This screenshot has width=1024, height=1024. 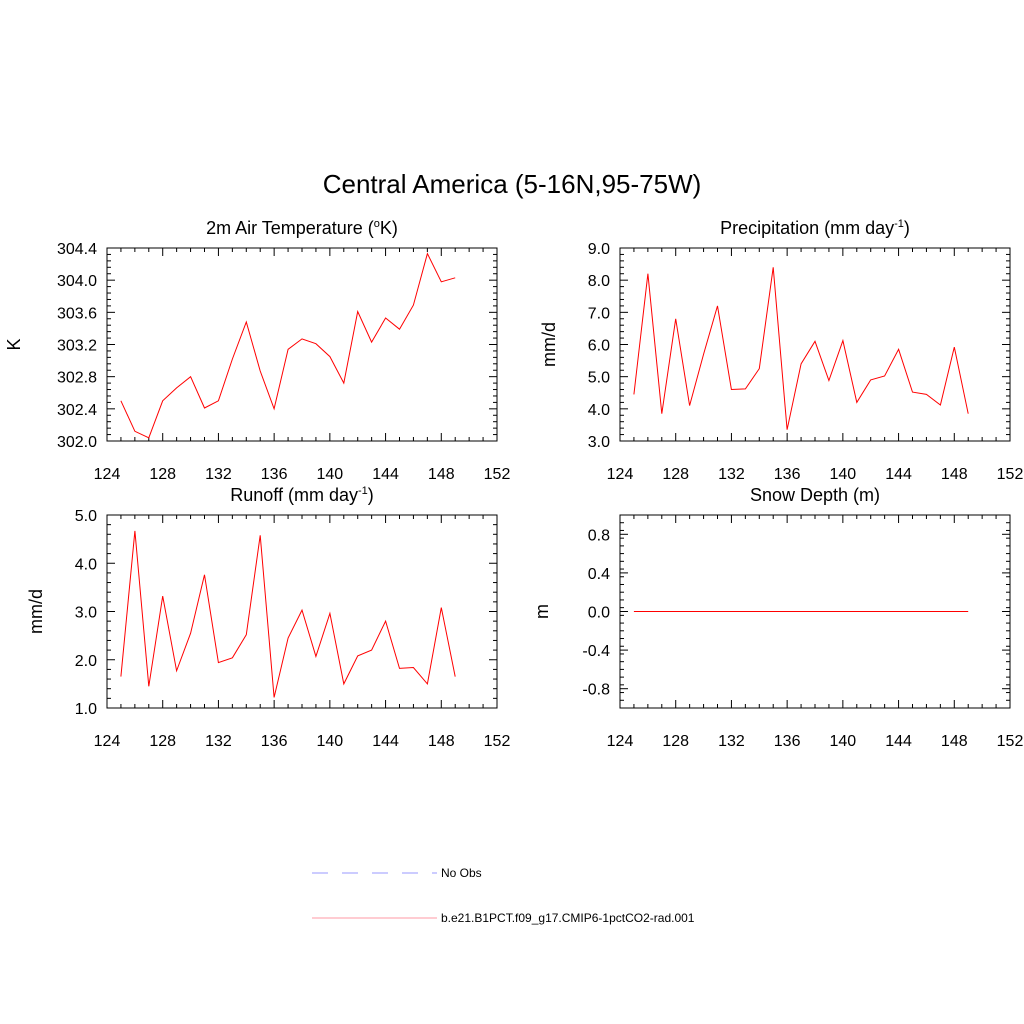 What do you see at coordinates (77, 249) in the screenshot?
I see `y-tick-label: 304.4` at bounding box center [77, 249].